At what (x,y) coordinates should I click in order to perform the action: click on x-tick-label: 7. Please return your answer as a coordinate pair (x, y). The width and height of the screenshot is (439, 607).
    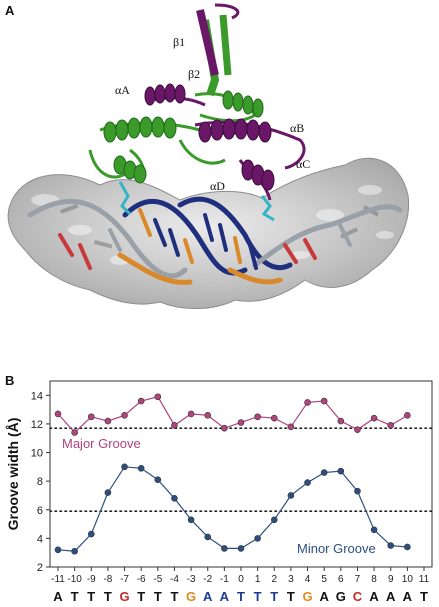
    Looking at the image, I should click on (358, 579).